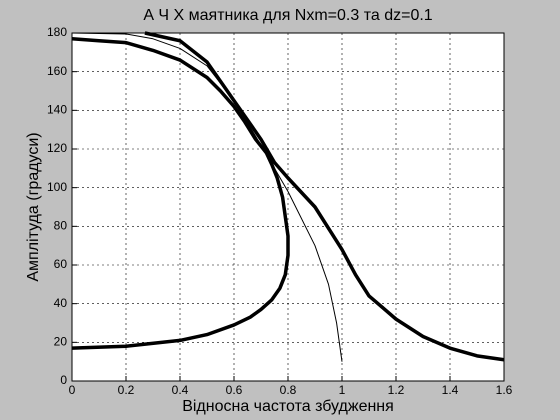  Describe the element at coordinates (288, 406) in the screenshot. I see `x-axis-label: Відносна частота збудження` at that location.